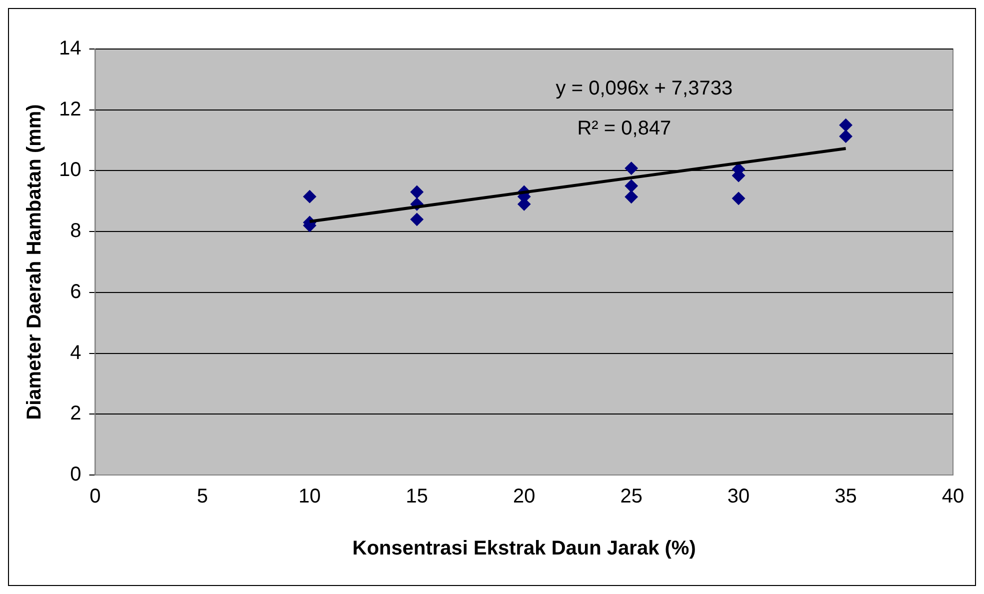 Image resolution: width=984 pixels, height=594 pixels. Describe the element at coordinates (95, 497) in the screenshot. I see `x-tick-label: 0` at that location.